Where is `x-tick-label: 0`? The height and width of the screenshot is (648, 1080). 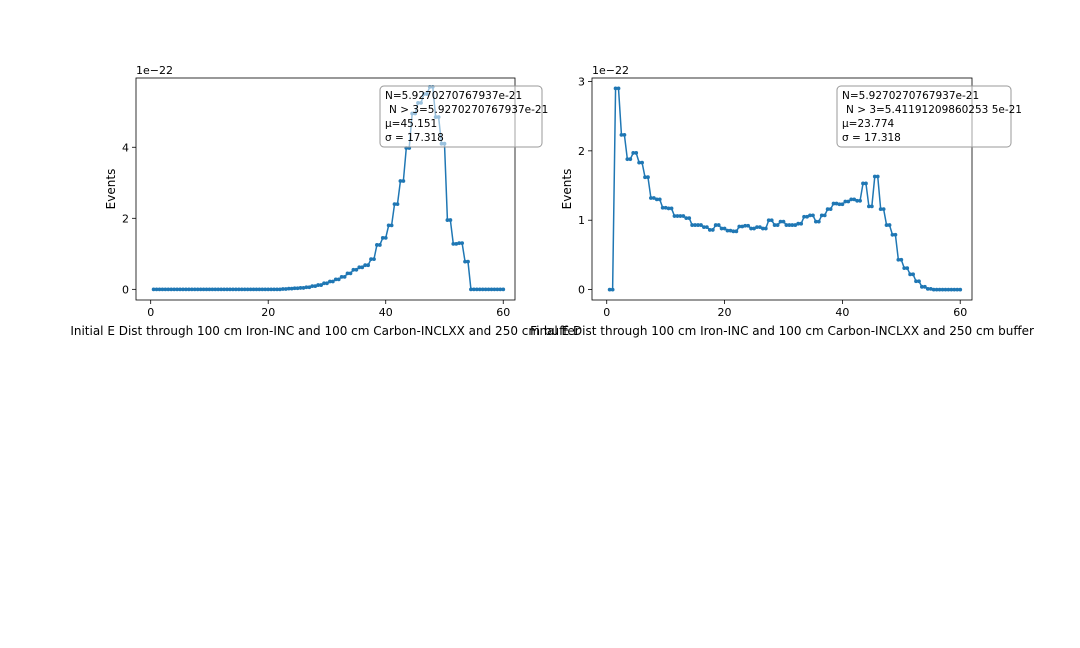
x-tick-label: 0 is located at coordinates (150, 312).